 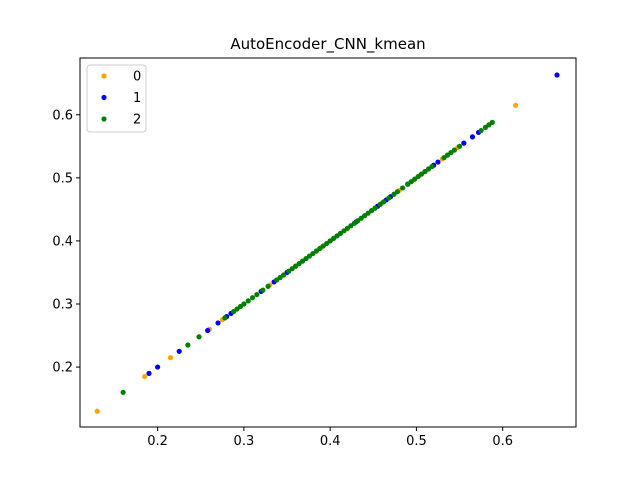 I want to click on y-tick-label-1: 0.3, so click(x=62, y=305).